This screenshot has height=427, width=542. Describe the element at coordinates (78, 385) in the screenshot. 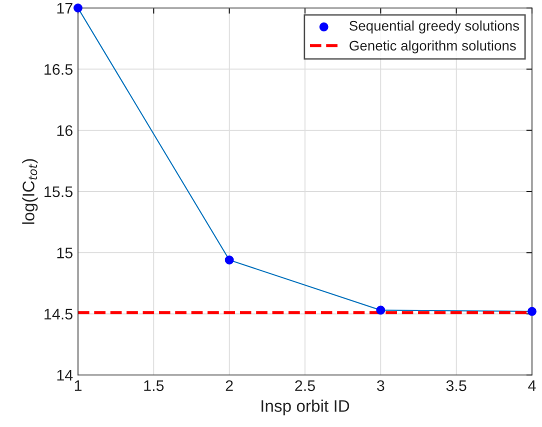

I see `x-tick-label: 1` at that location.